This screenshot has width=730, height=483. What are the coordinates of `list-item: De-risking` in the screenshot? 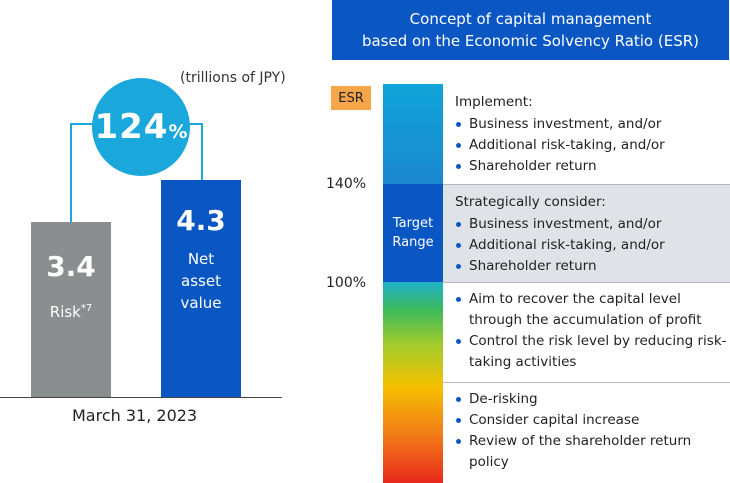 It's located at (592, 399).